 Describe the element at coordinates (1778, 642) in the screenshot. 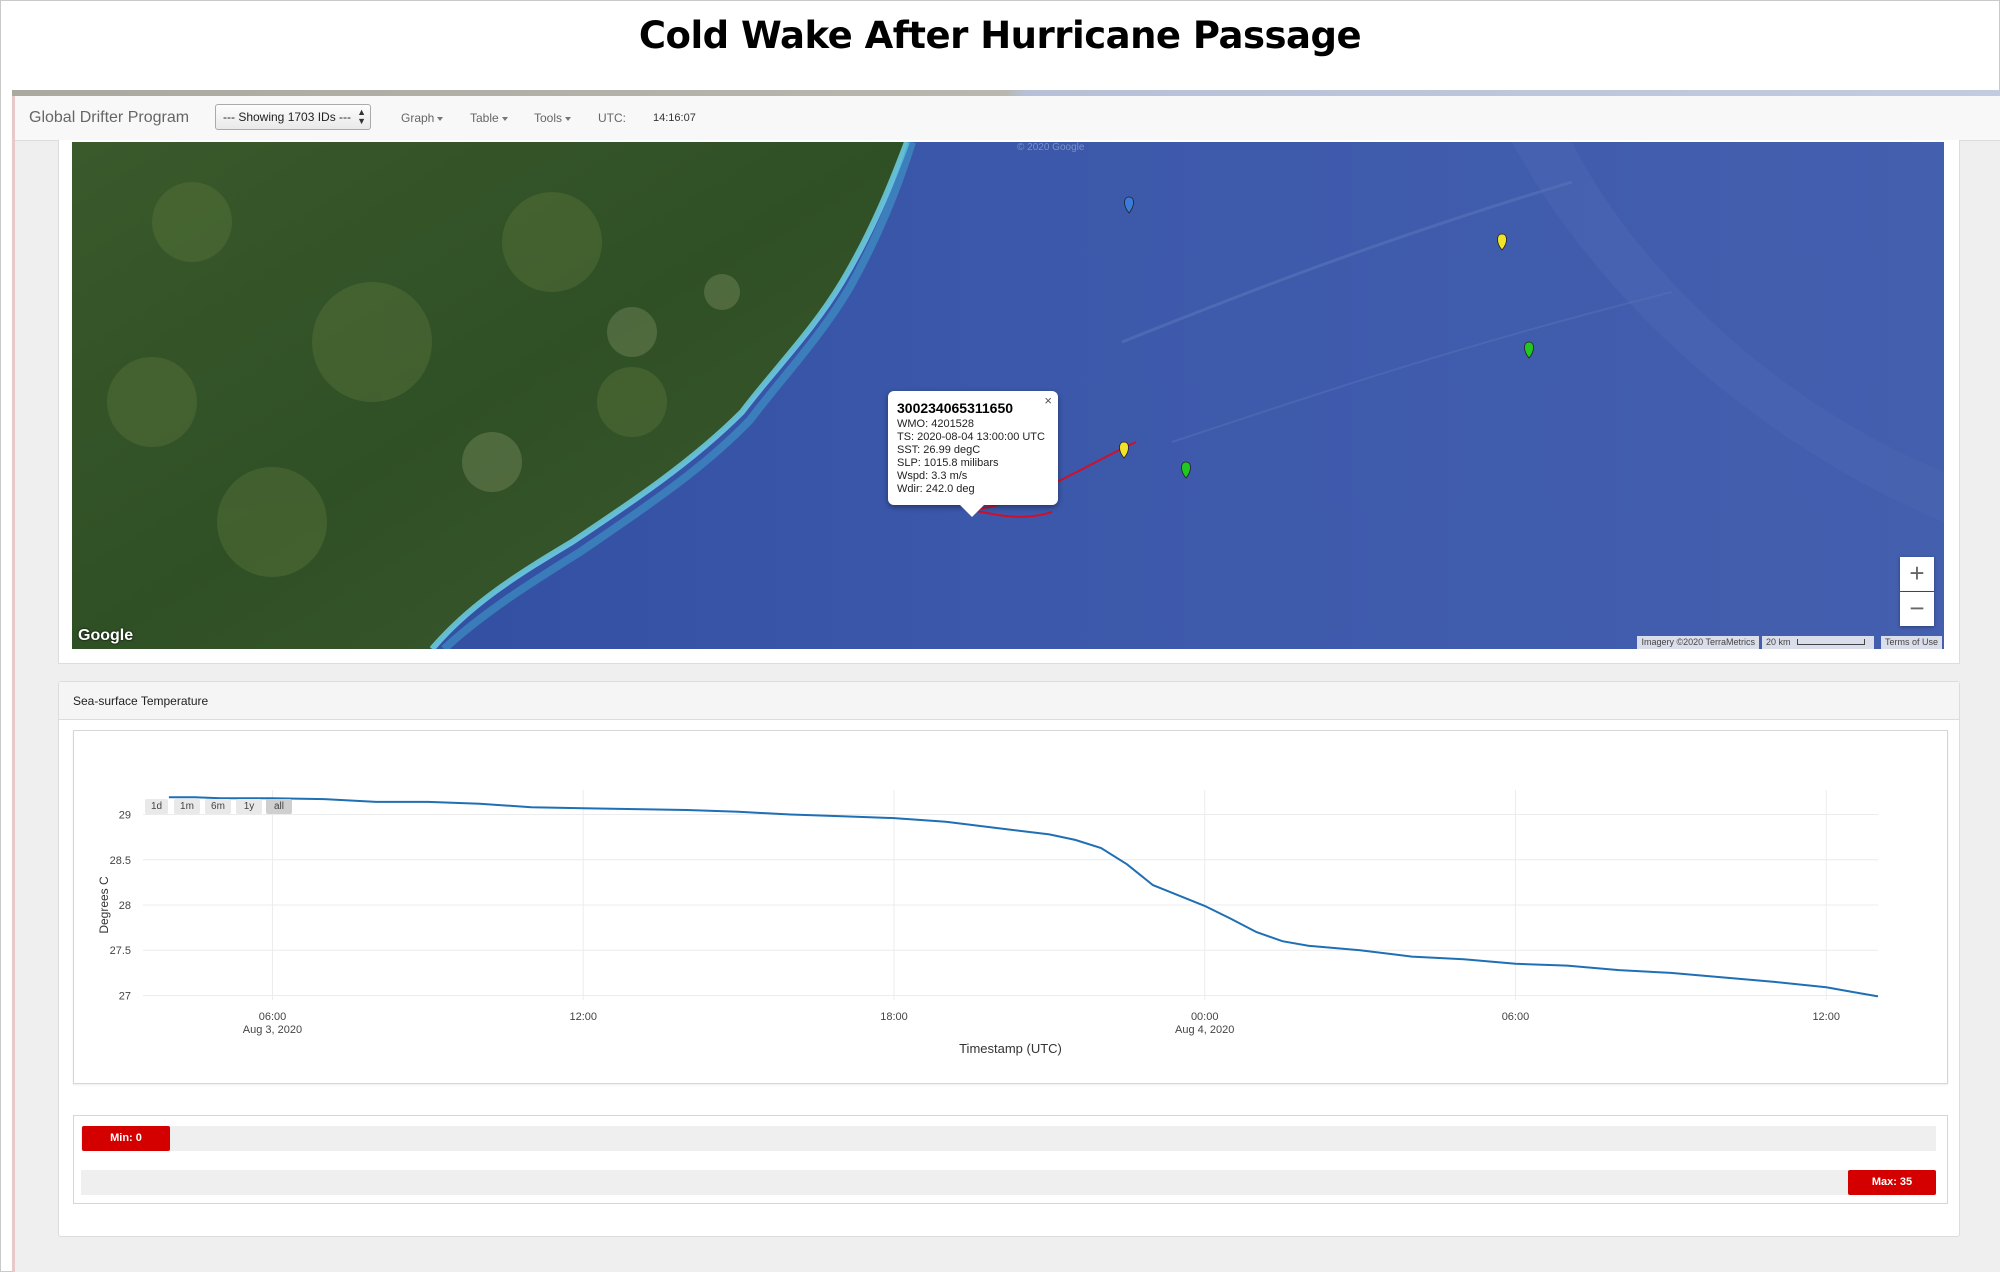

I see `map-scale-label: 20 km` at that location.